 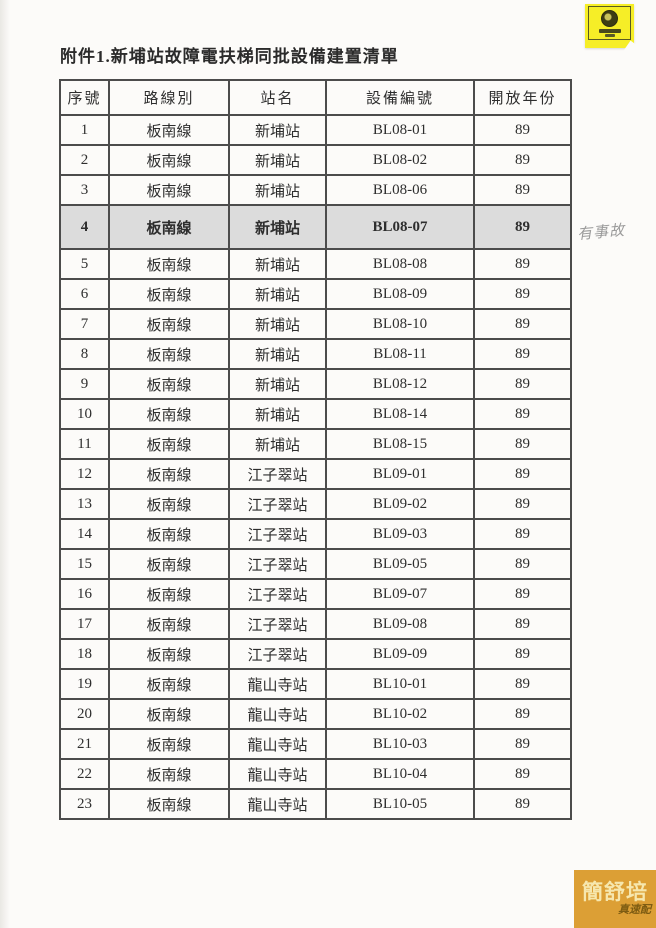 I want to click on cell-equipment_id: BL09-03, so click(x=400, y=534).